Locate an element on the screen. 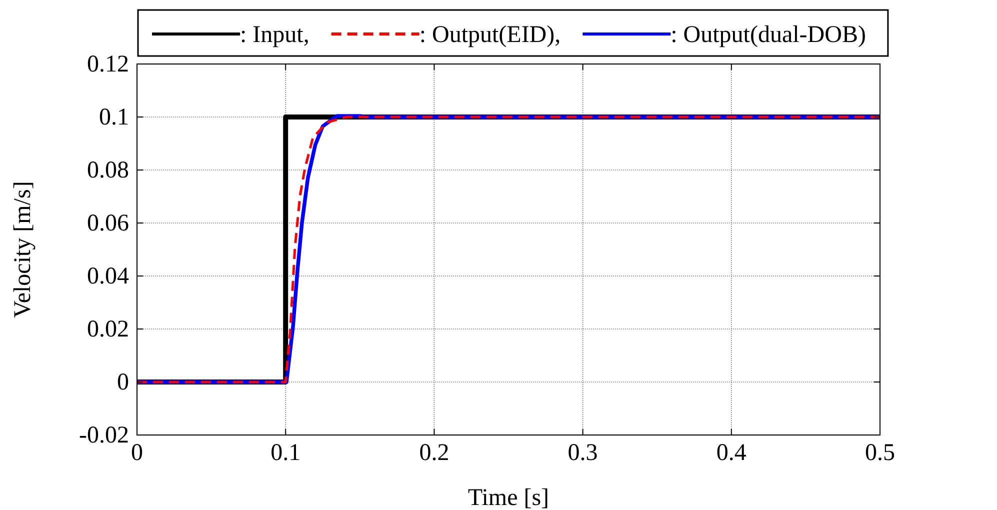  legend-label: : Output(EID), is located at coordinates (490, 35).